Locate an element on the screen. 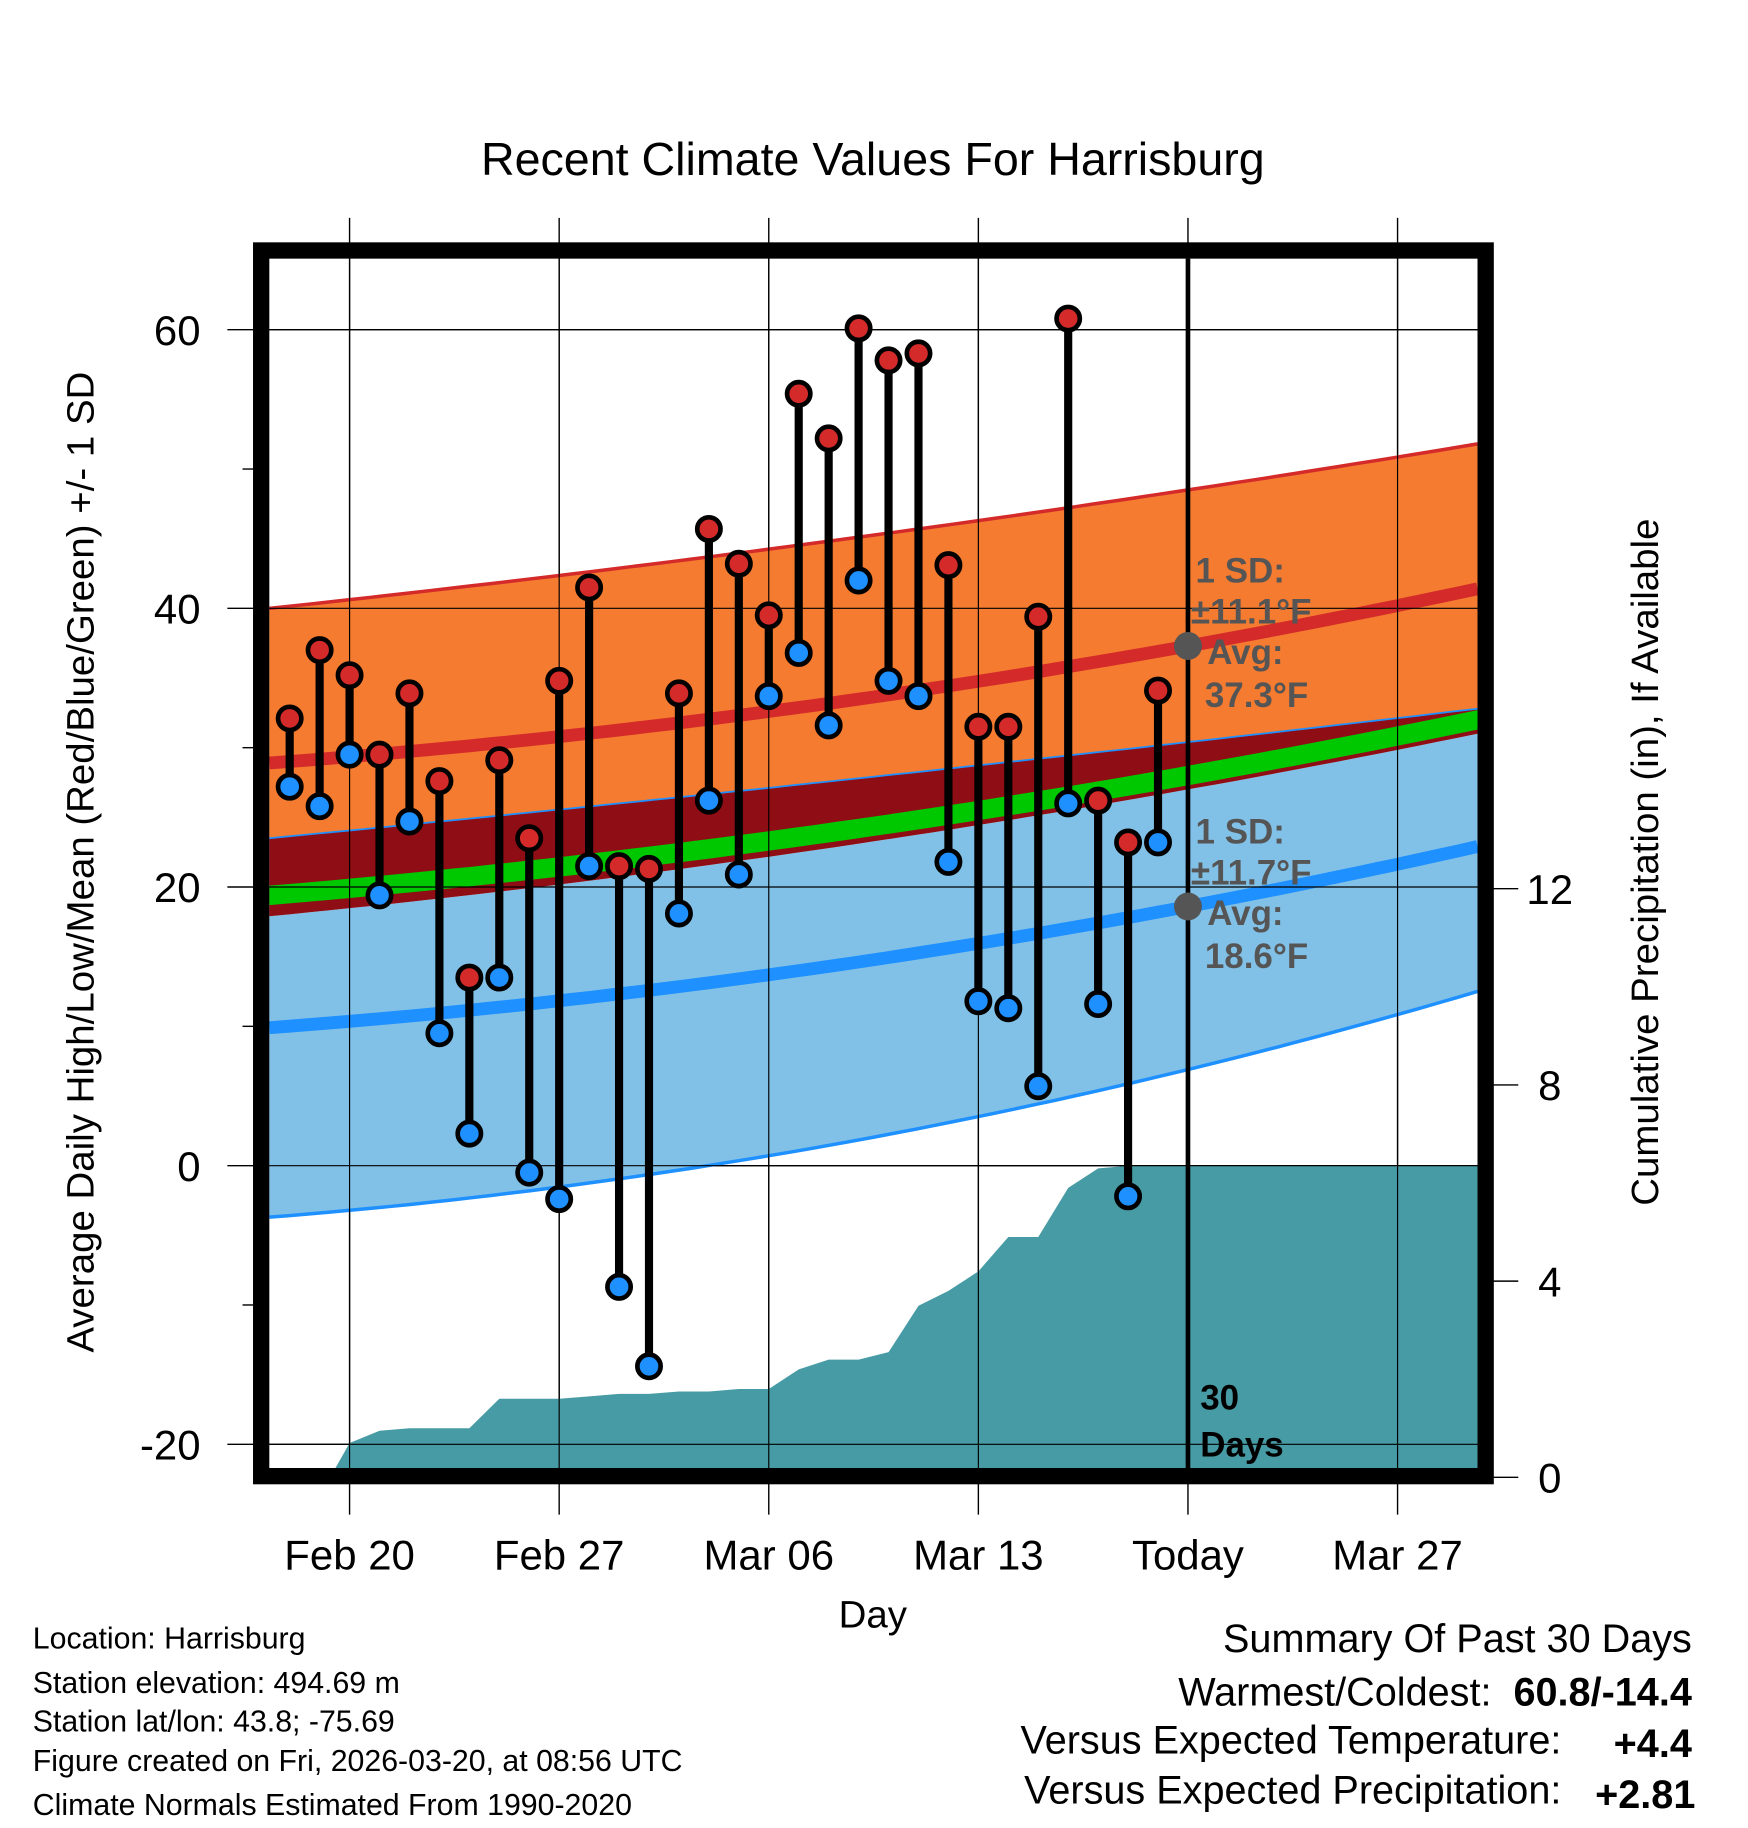  x-tick-label: Mar 06 is located at coordinates (769, 1554).